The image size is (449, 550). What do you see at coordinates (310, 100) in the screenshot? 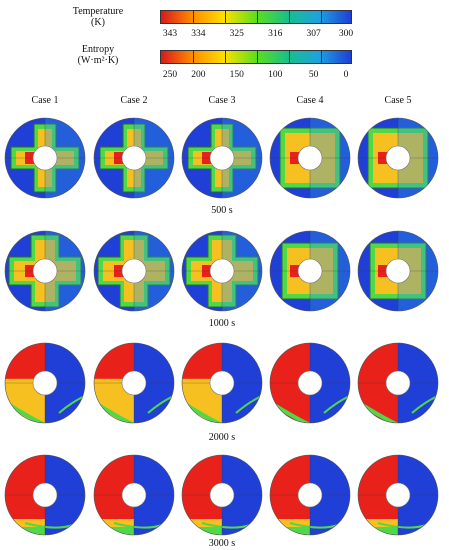
I see `case-header-4: Case 4` at bounding box center [310, 100].